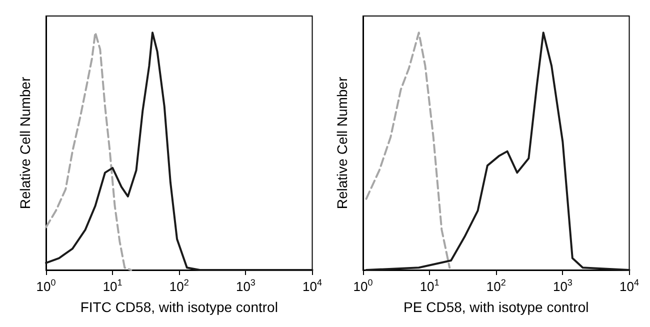  Describe the element at coordinates (496, 307) in the screenshot. I see `x-axis-title: PE CD58, with isotype control` at that location.